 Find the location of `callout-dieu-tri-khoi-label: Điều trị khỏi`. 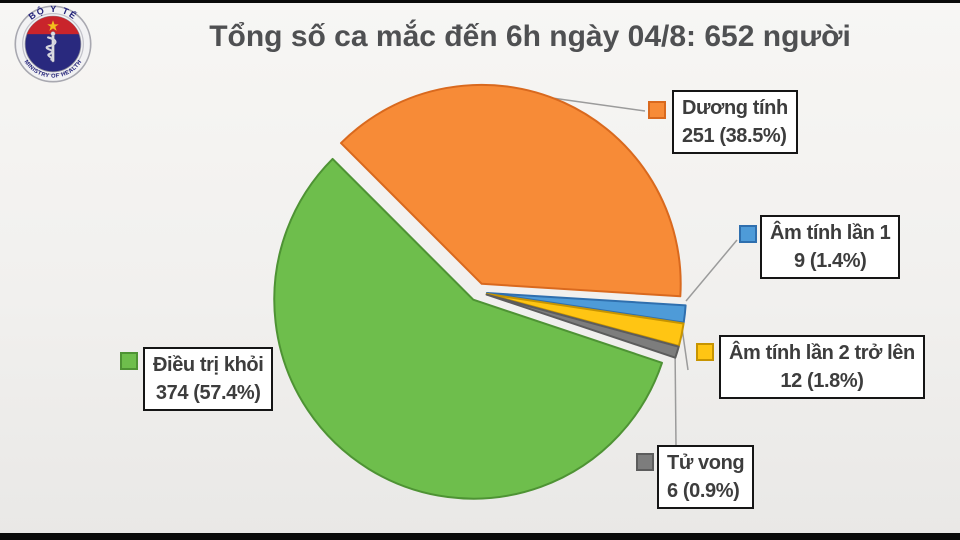

callout-dieu-tri-khoi-label: Điều trị khỏi is located at coordinates (208, 365).